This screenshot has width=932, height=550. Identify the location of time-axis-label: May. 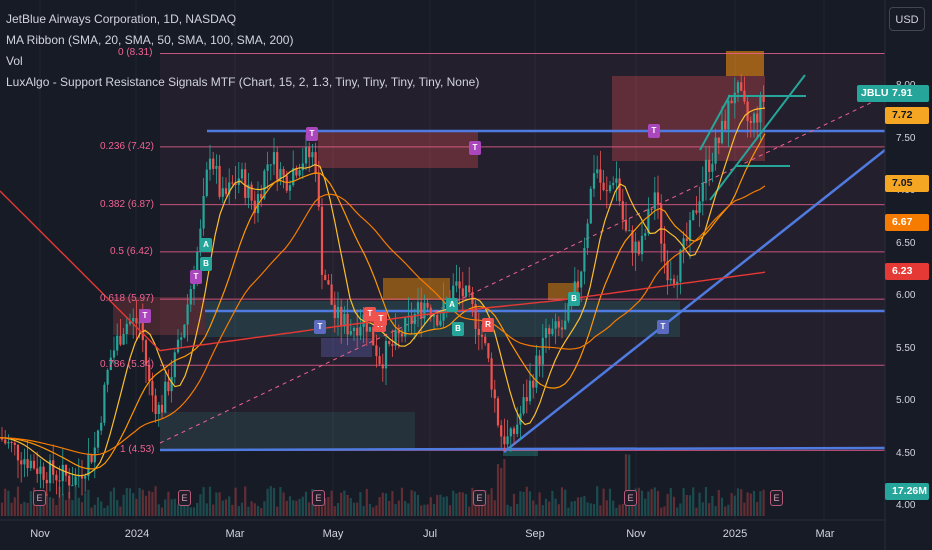
(333, 534).